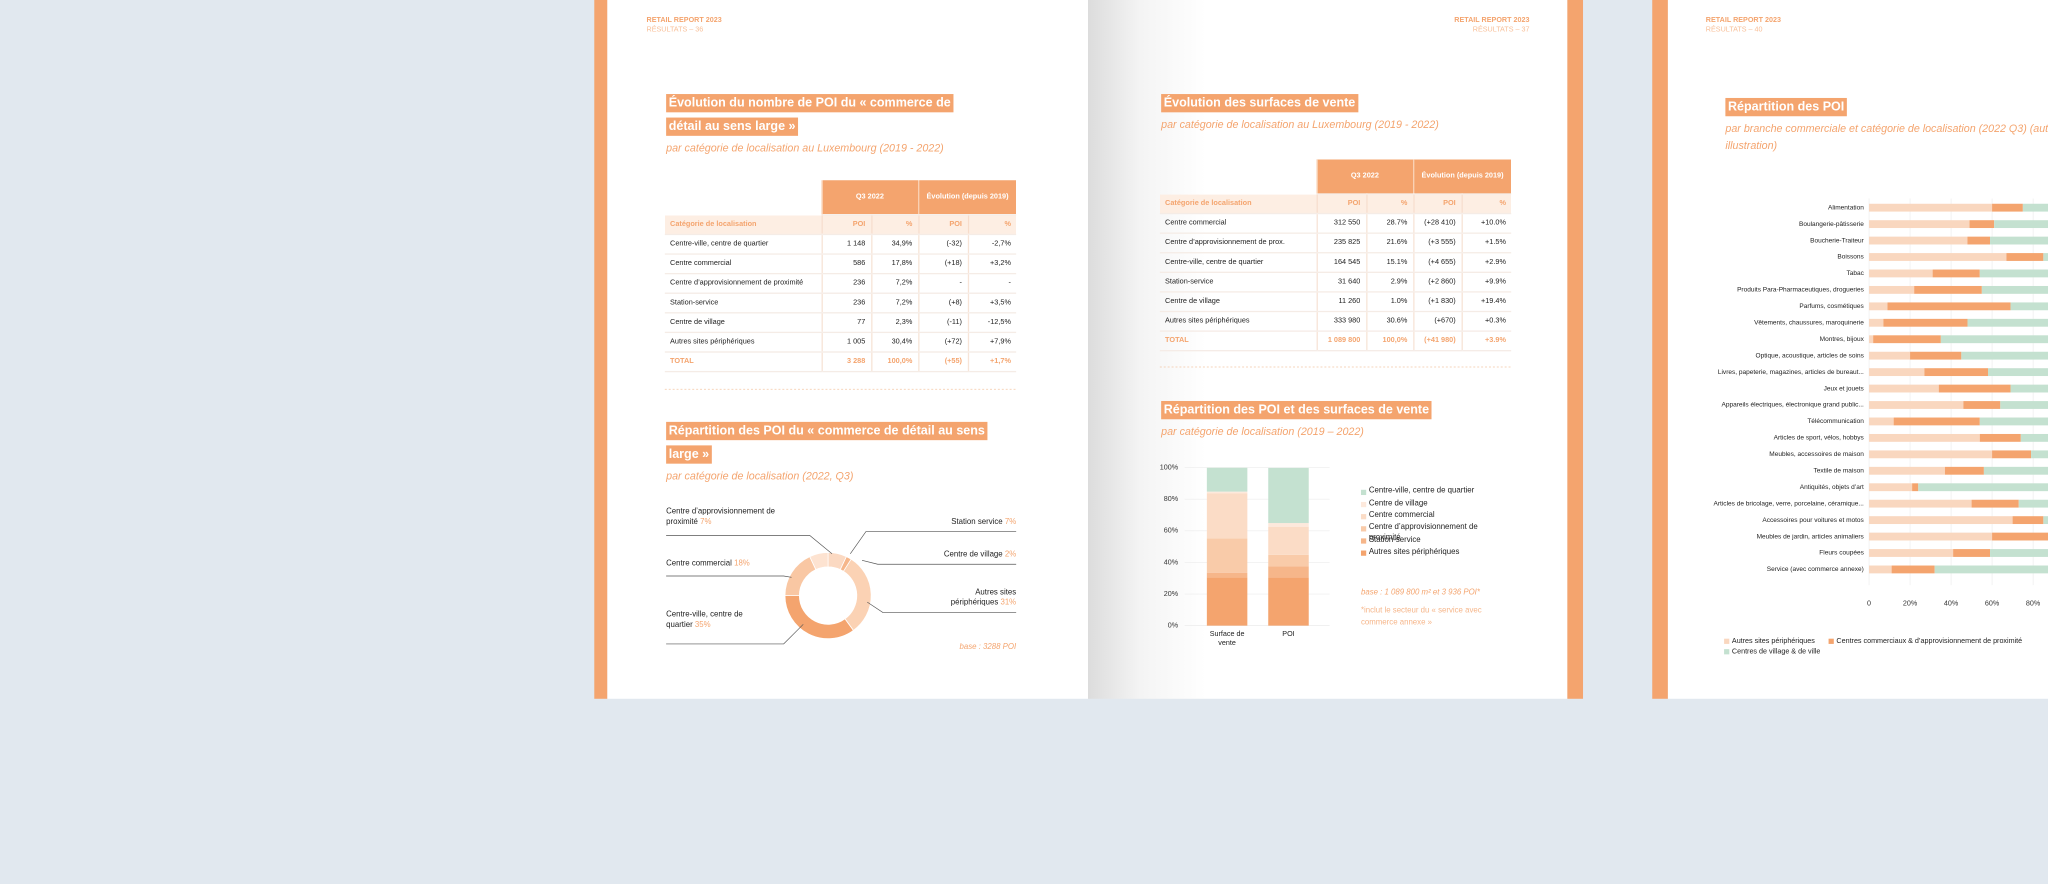 The width and height of the screenshot is (2048, 884). What do you see at coordinates (992, 264) in the screenshot?
I see `table-cell: +3,2%` at bounding box center [992, 264].